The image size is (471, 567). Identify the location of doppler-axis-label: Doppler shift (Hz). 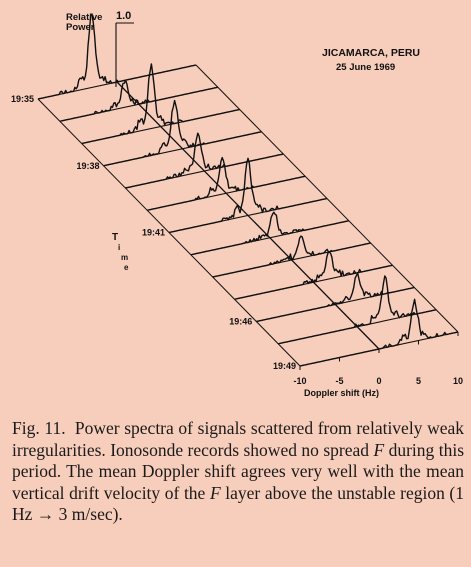
(341, 393).